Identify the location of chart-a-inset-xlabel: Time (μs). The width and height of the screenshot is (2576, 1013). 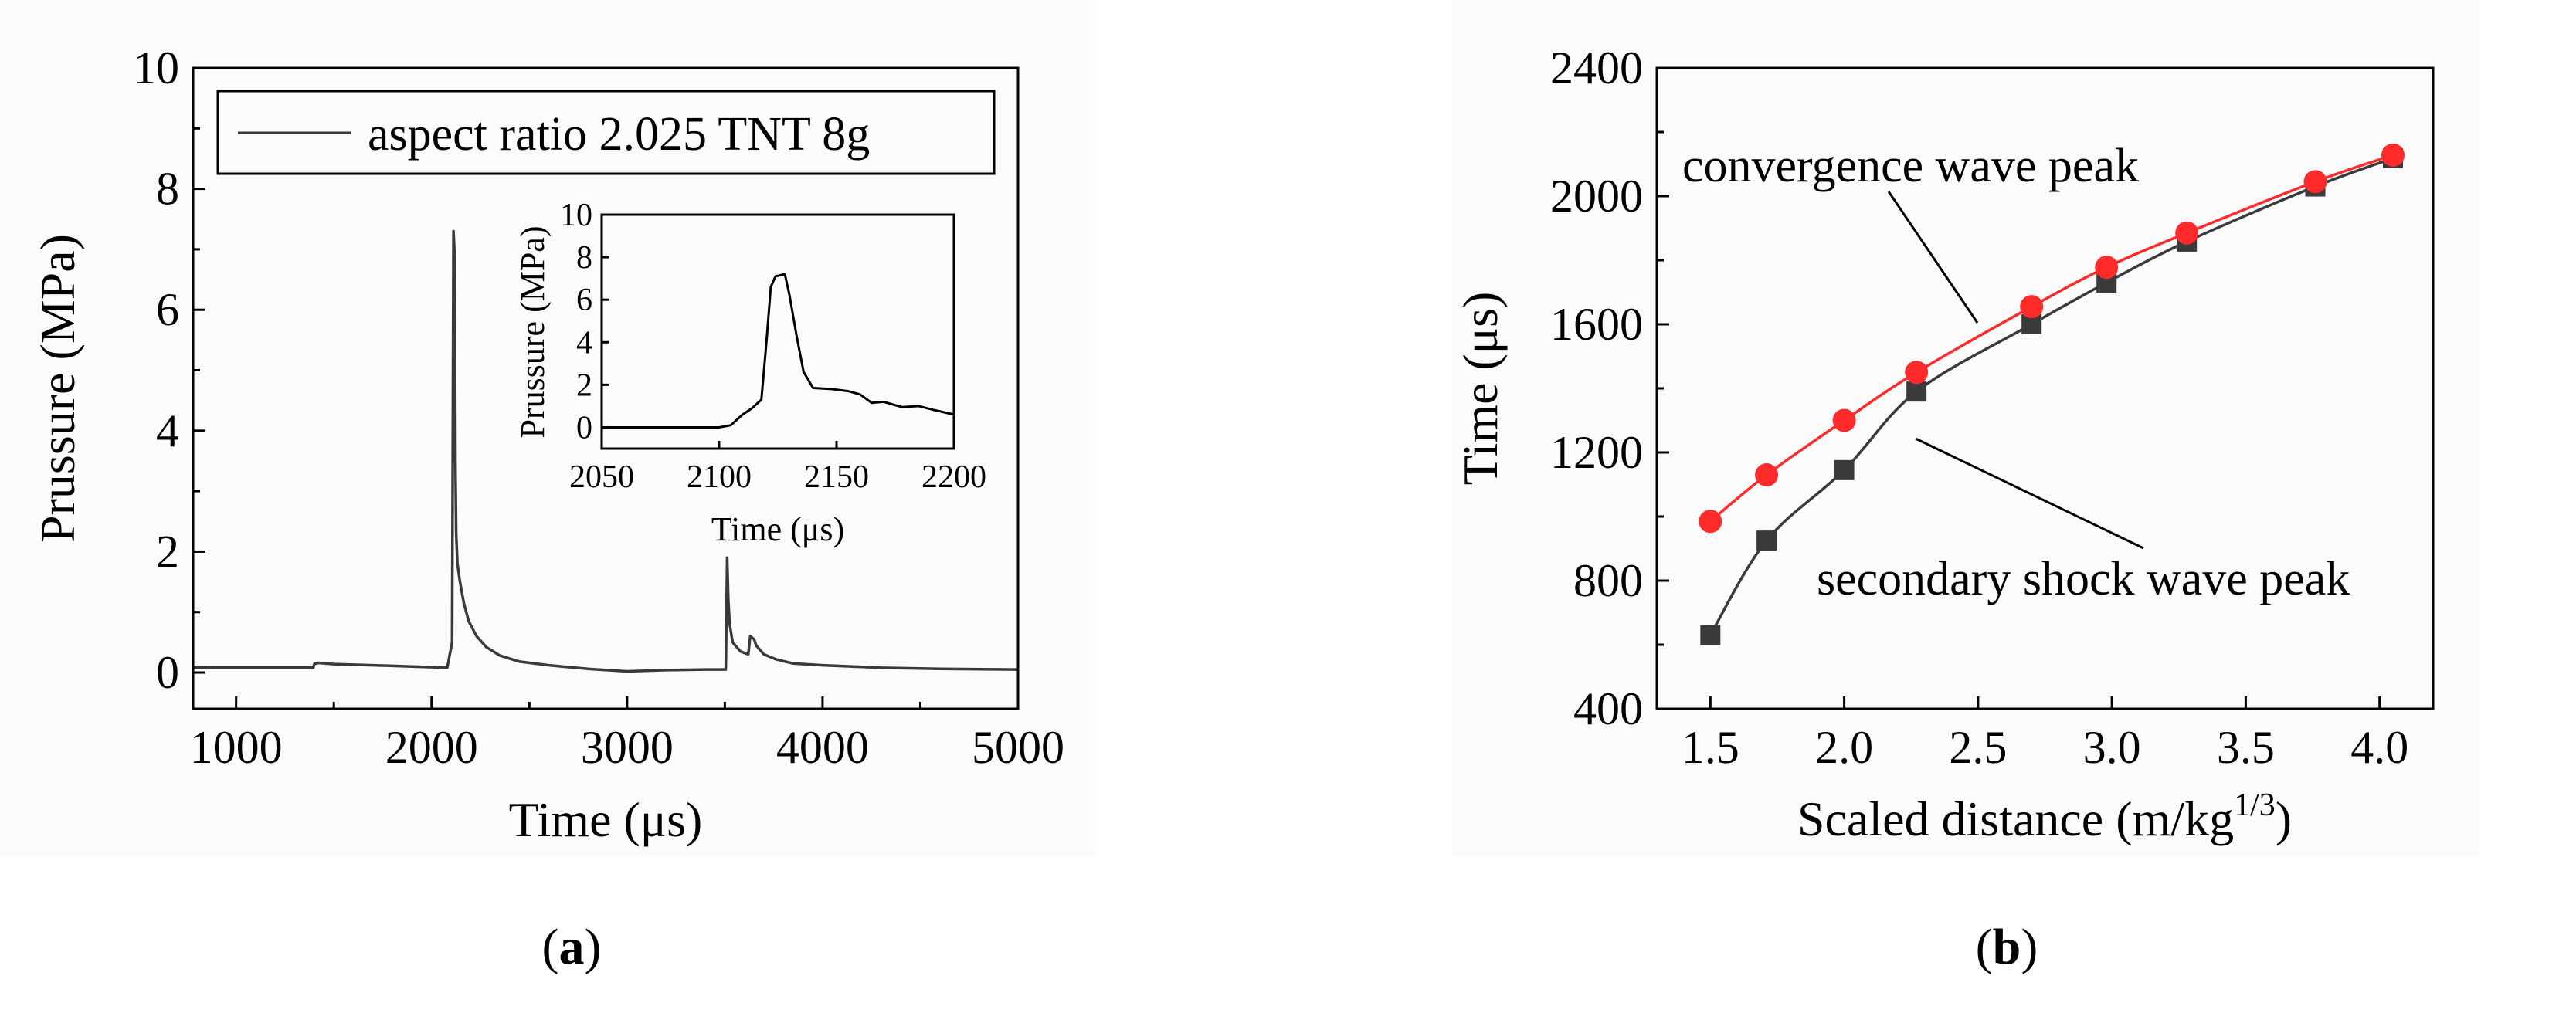
(777, 529).